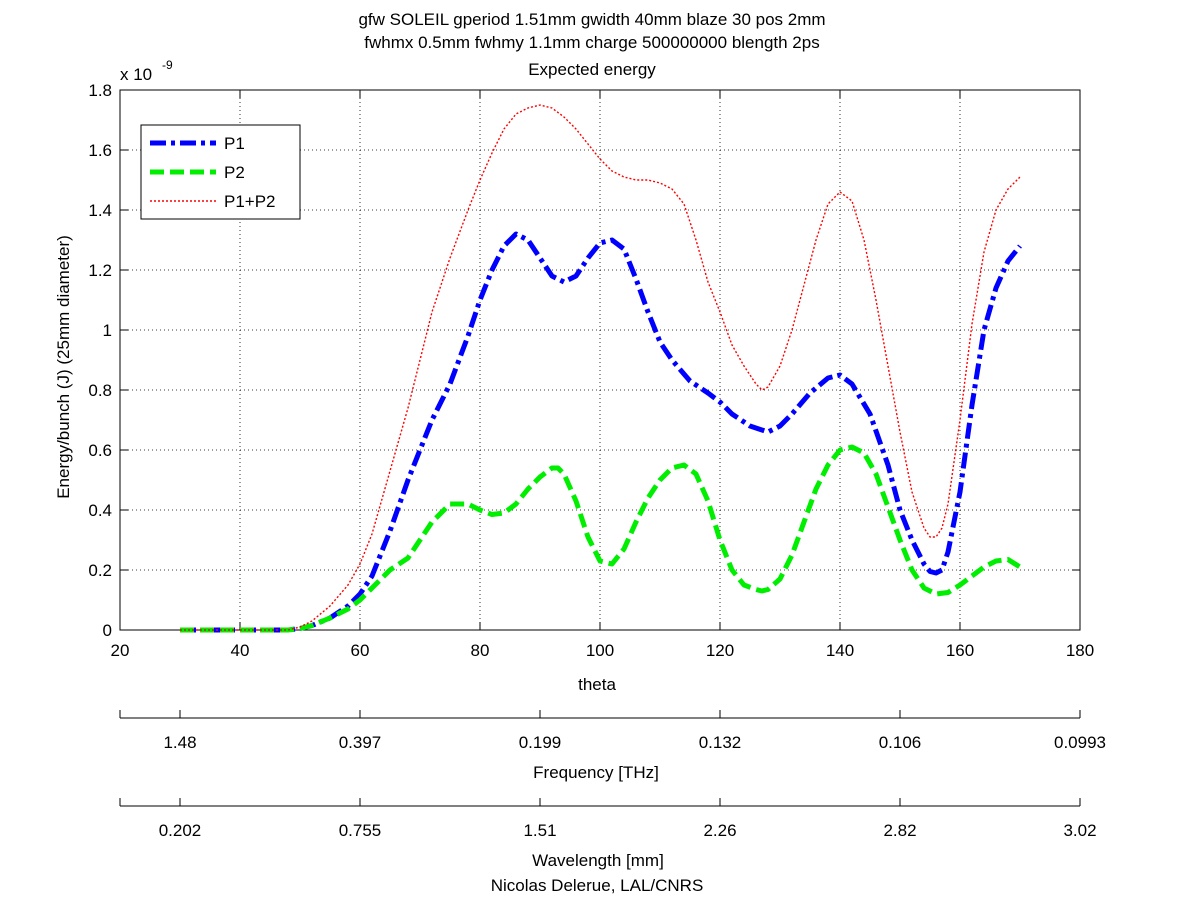 The width and height of the screenshot is (1200, 901). What do you see at coordinates (100, 270) in the screenshot?
I see `y-tick-label: 1.2` at bounding box center [100, 270].